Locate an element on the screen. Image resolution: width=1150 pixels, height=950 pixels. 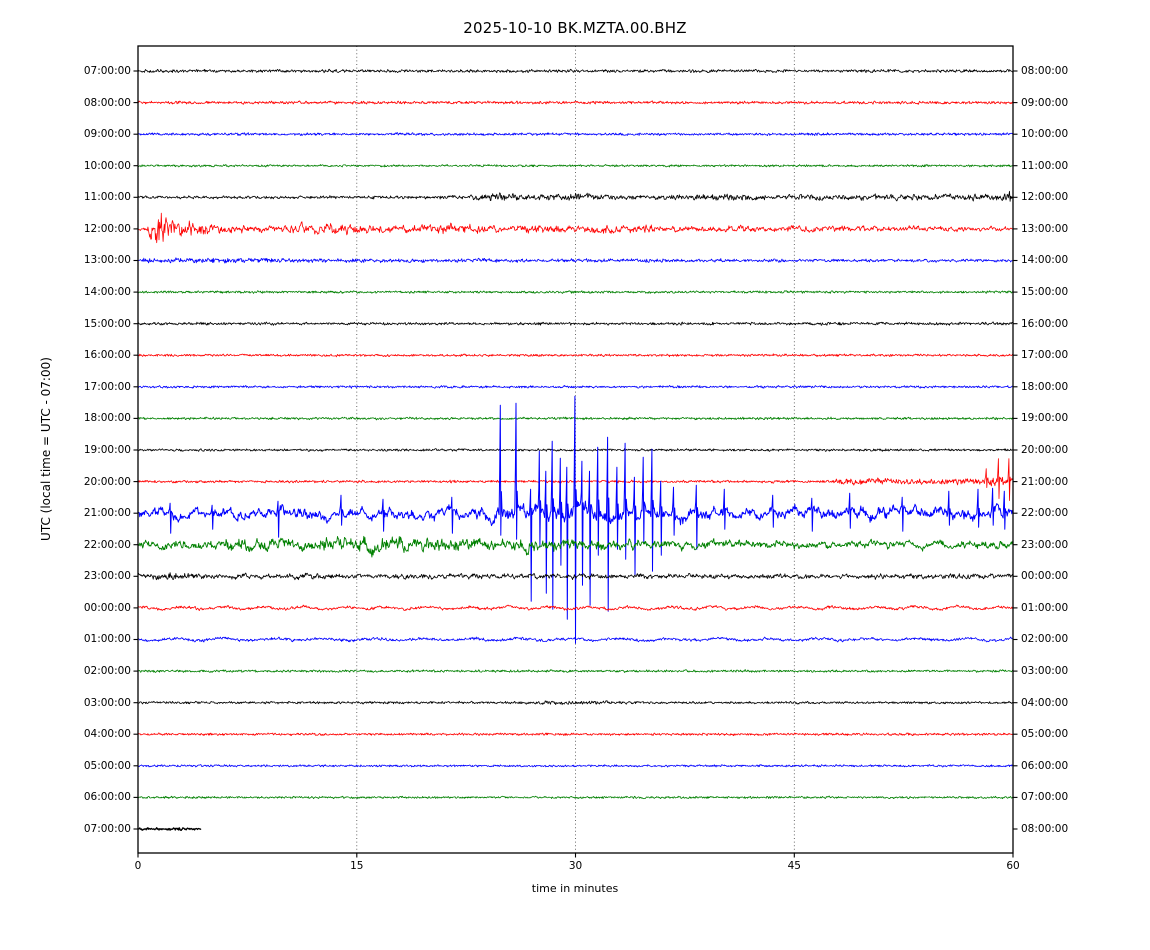
left-time-label: 20:00:00 is located at coordinates (107, 481).